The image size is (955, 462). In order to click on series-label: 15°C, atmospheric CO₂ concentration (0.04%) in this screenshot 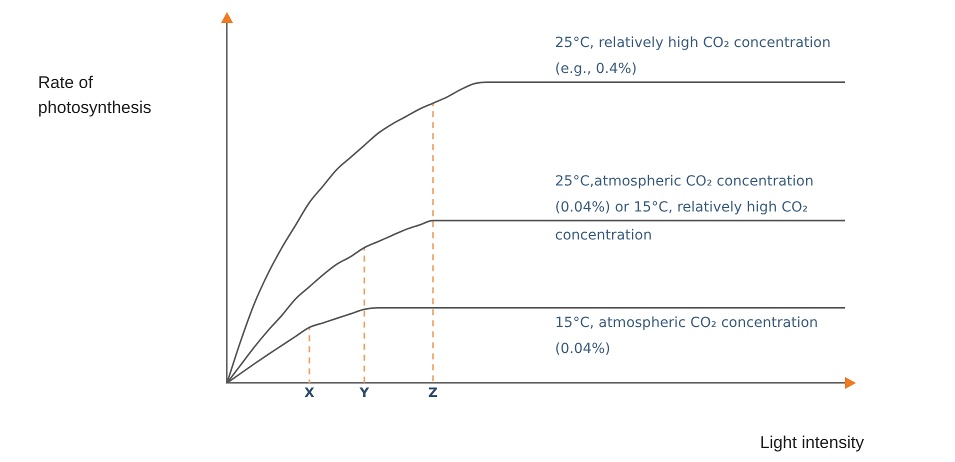, I will do `click(686, 335)`.